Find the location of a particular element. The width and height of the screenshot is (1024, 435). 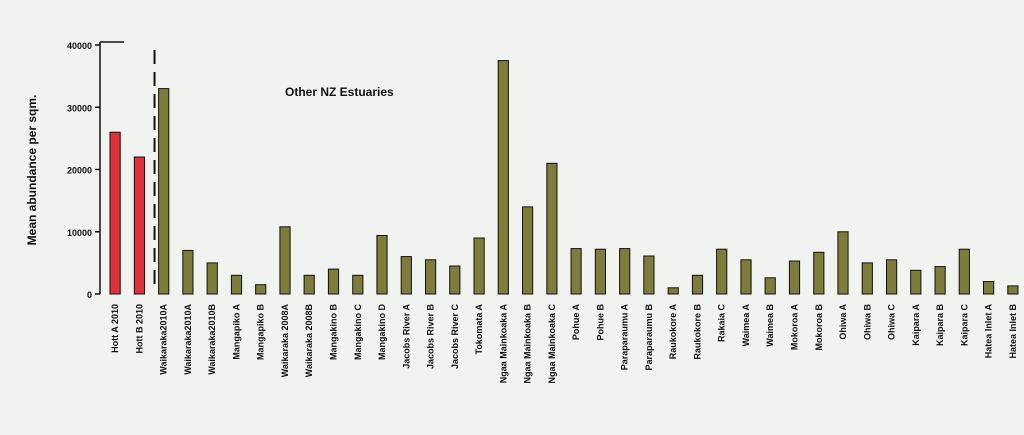

x-tick-label-34: Kaipara B is located at coordinates (940, 325).